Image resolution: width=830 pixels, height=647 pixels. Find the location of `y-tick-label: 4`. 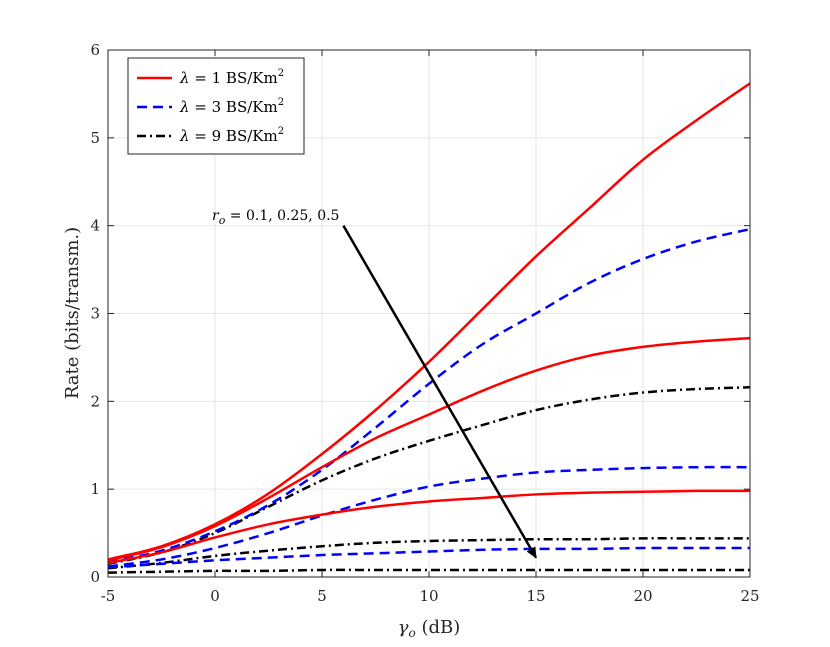

y-tick-label: 4 is located at coordinates (95, 226).